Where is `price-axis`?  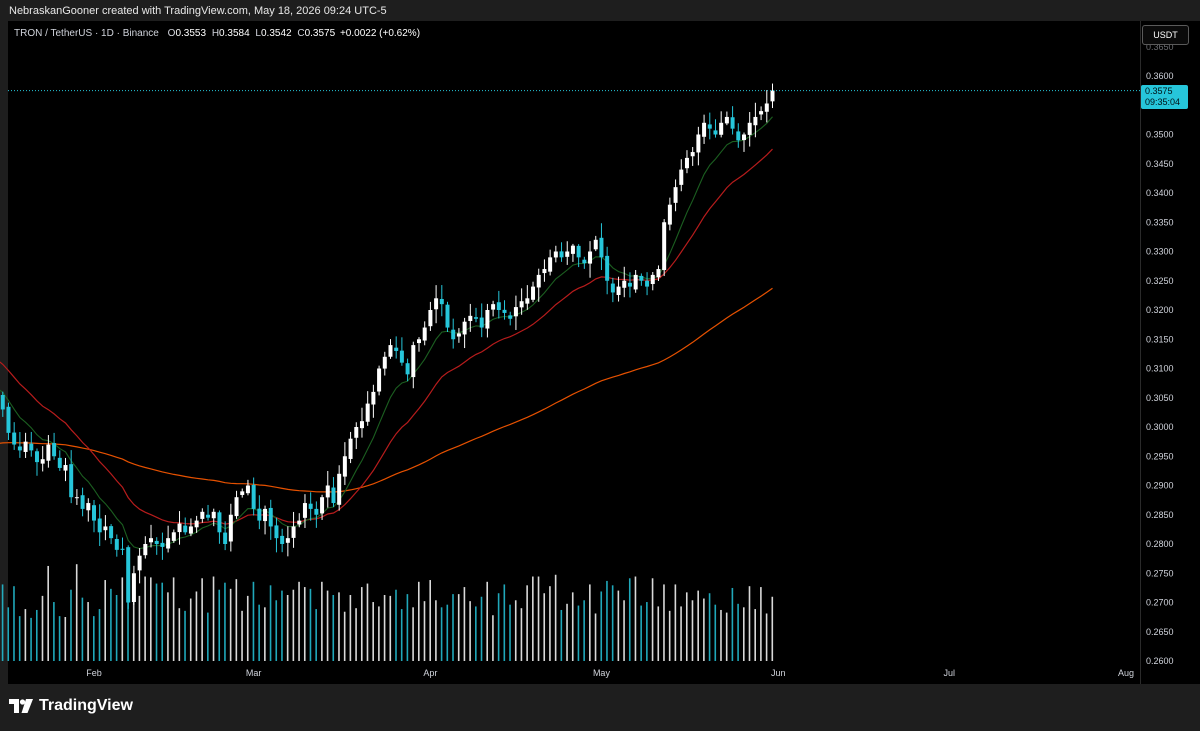 price-axis is located at coordinates (1170, 352).